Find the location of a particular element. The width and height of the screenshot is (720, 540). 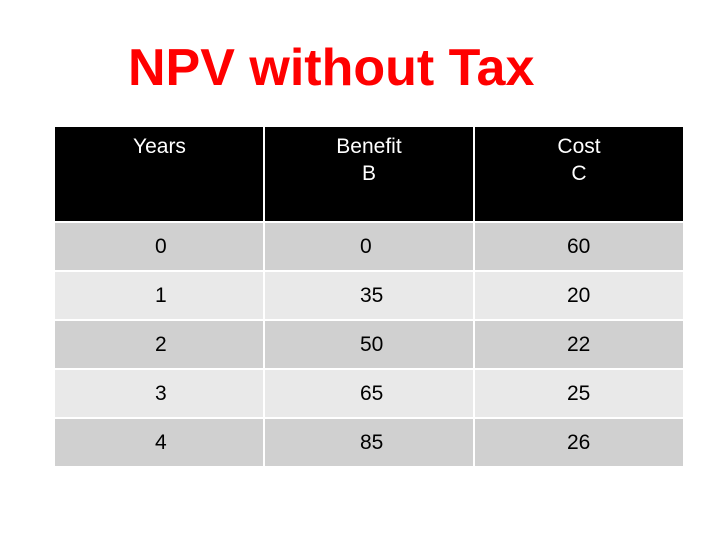

cell-year: 4 is located at coordinates (159, 442).